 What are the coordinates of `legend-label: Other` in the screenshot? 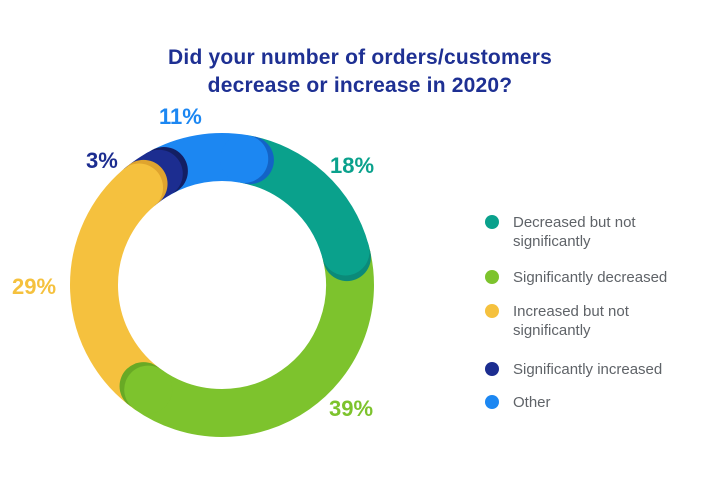 It's located at (532, 402).